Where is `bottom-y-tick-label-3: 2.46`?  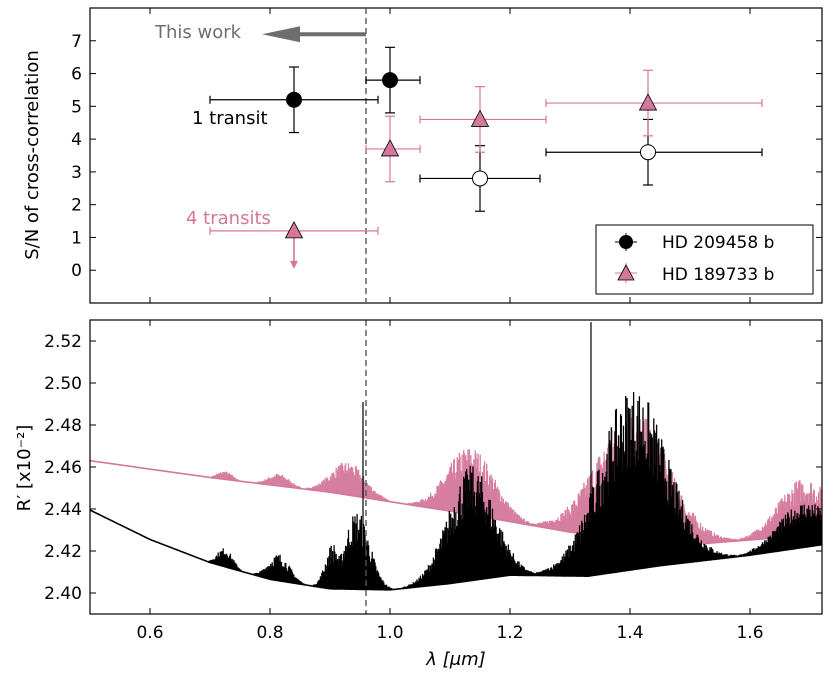
bottom-y-tick-label-3: 2.46 is located at coordinates (63, 468).